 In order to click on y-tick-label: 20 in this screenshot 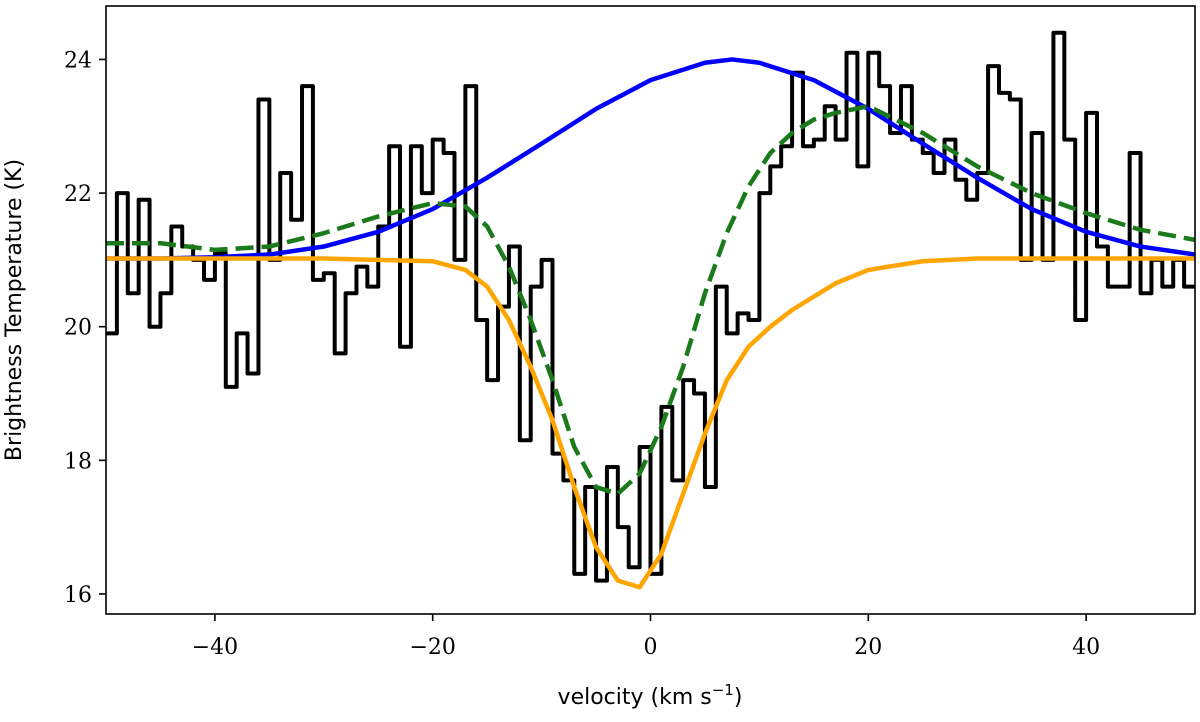, I will do `click(78, 328)`.